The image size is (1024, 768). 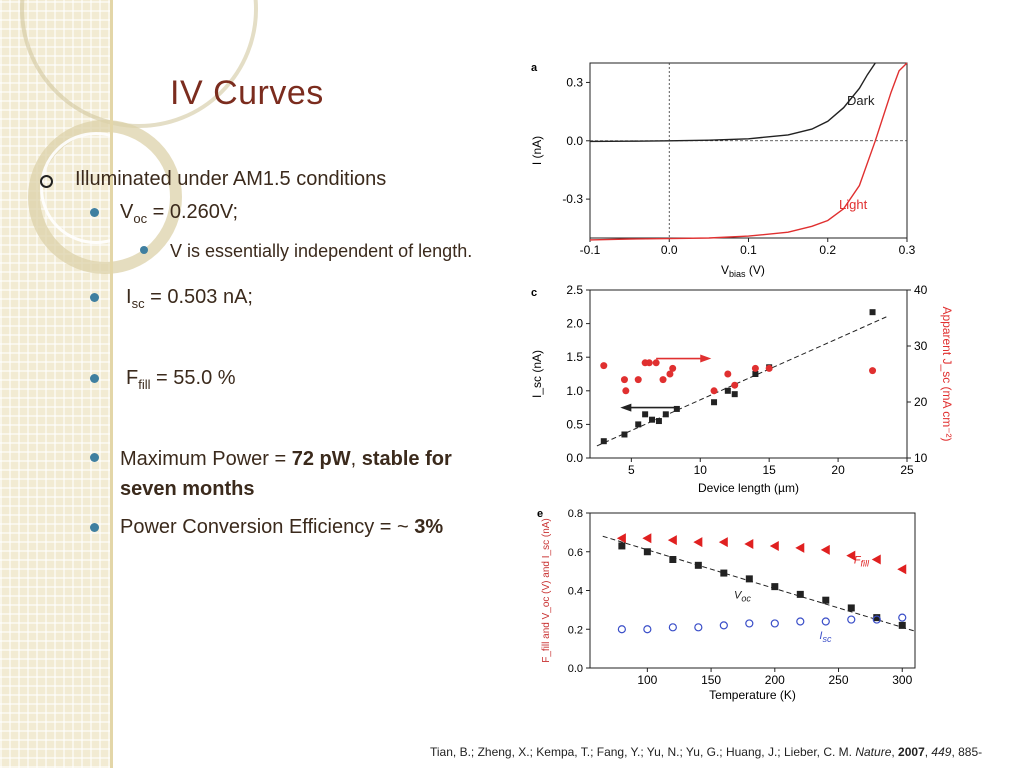 What do you see at coordinates (647, 680) in the screenshot?
I see `x-tick-label: 100` at bounding box center [647, 680].